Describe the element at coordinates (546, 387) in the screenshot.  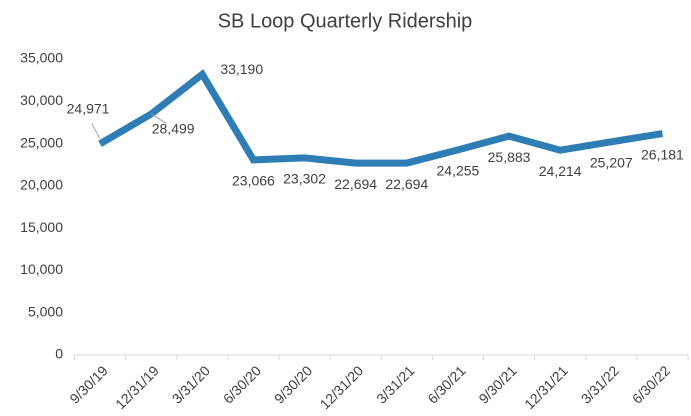
I see `x-tick-label: 12/31/21` at that location.